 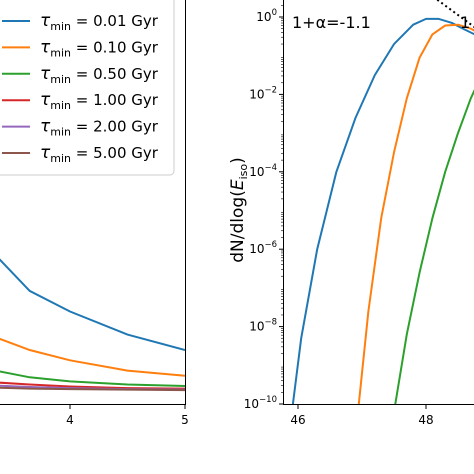 What do you see at coordinates (99, 154) in the screenshot?
I see `legend-label-6: τmin = 5.00 Gyr` at bounding box center [99, 154].